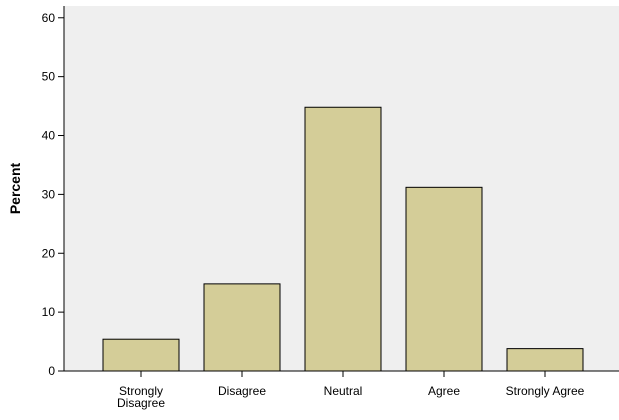  What do you see at coordinates (49, 312) in the screenshot?
I see `y-tick-label-10: 10` at bounding box center [49, 312].